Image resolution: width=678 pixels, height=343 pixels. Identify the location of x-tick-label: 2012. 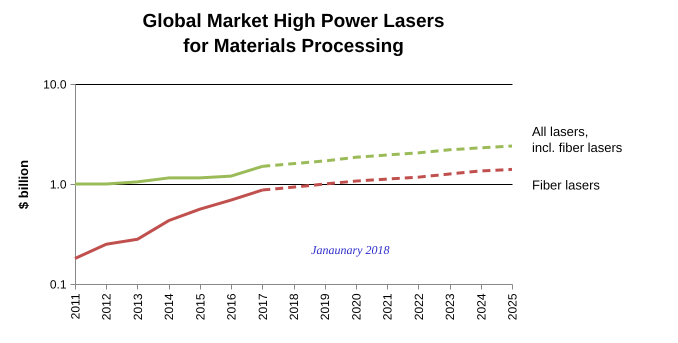
(107, 306).